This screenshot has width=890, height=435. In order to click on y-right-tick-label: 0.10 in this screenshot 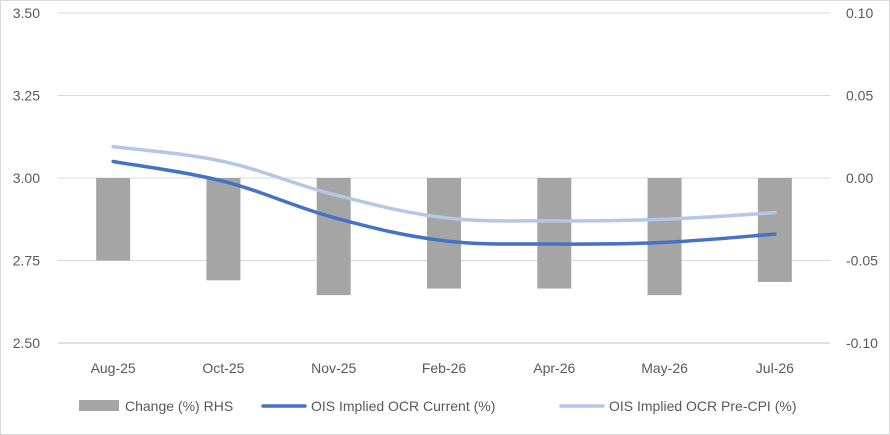, I will do `click(859, 13)`.